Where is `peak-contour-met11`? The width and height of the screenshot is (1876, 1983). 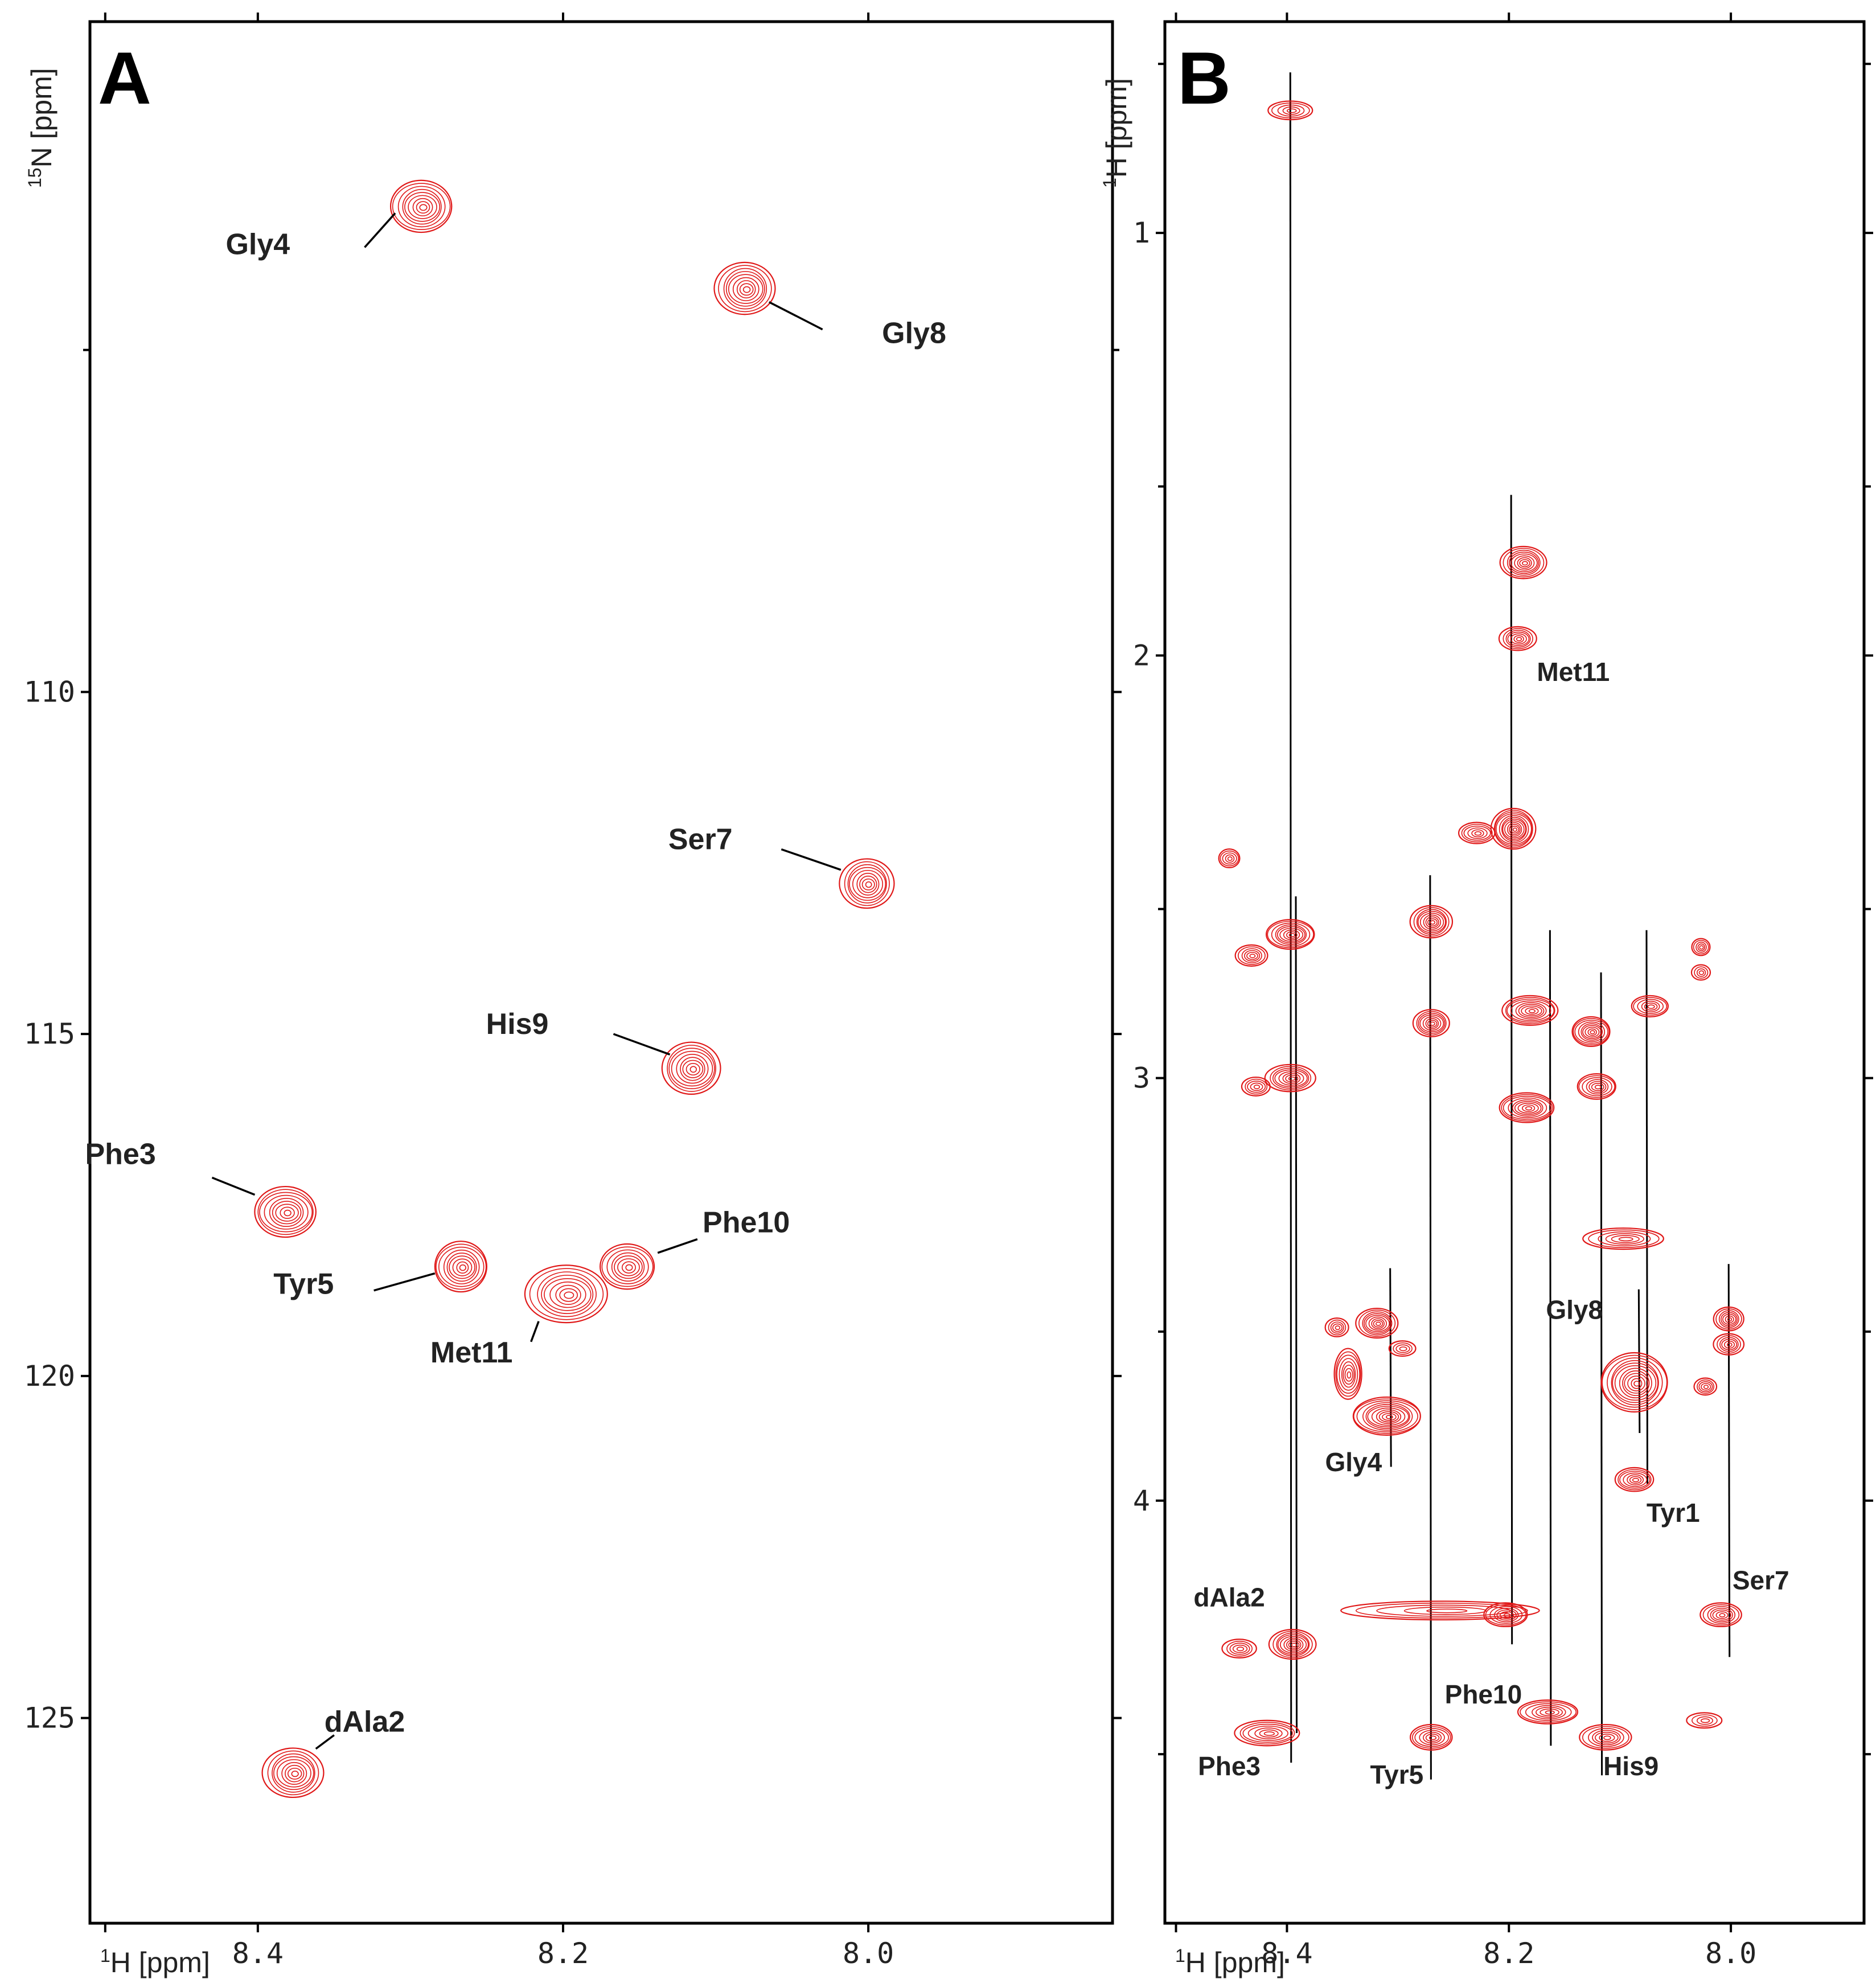
peak-contour-met11 is located at coordinates (566, 1294).